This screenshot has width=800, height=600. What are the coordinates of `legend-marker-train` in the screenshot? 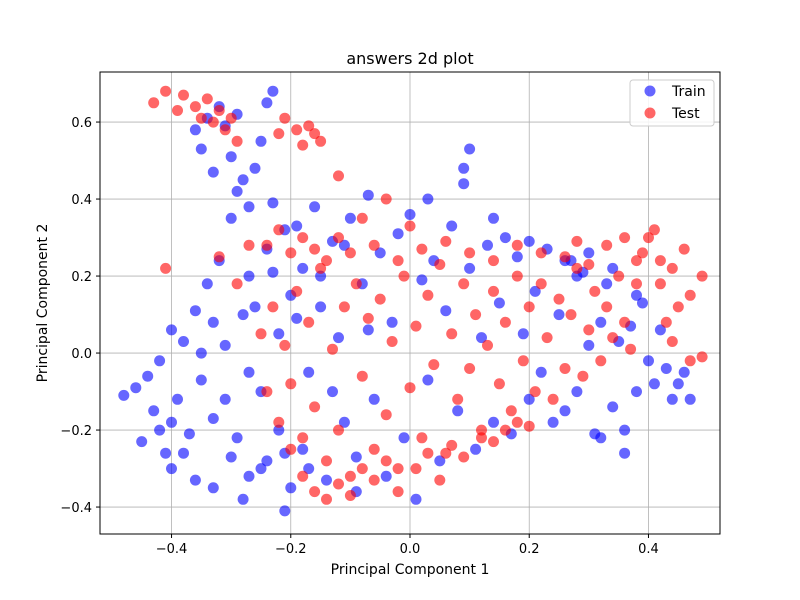 It's located at (650, 91).